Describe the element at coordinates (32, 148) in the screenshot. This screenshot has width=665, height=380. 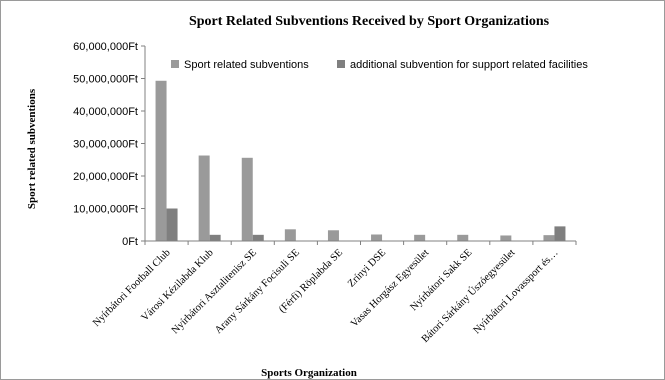
I see `y-axis-label: Sport related subventions` at that location.